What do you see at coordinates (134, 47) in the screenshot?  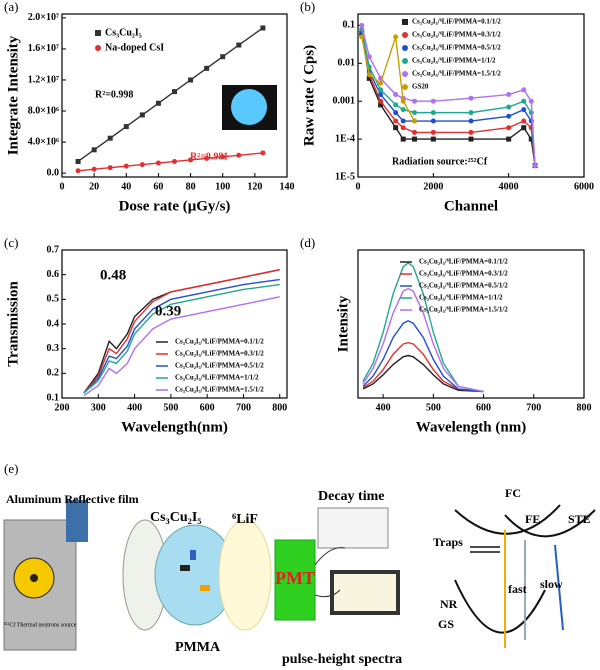 I see `legend-label: Na-doped CsI` at bounding box center [134, 47].